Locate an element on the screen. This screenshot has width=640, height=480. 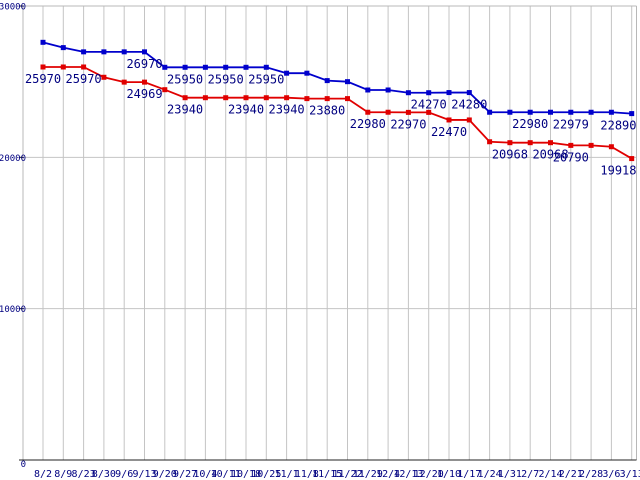
x-tick-label: 11/1 is located at coordinates (287, 474).